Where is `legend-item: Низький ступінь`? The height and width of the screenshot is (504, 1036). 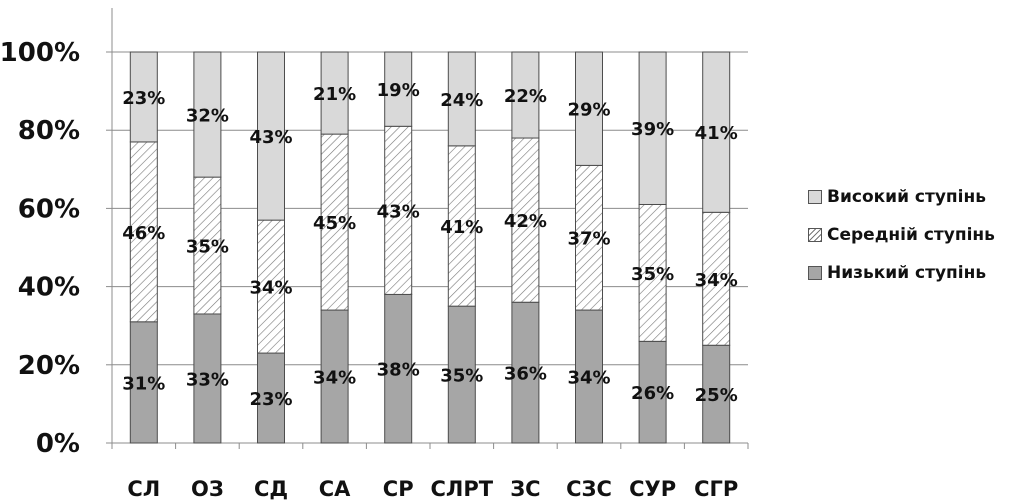 legend-item: Низький ступінь is located at coordinates (921, 273).